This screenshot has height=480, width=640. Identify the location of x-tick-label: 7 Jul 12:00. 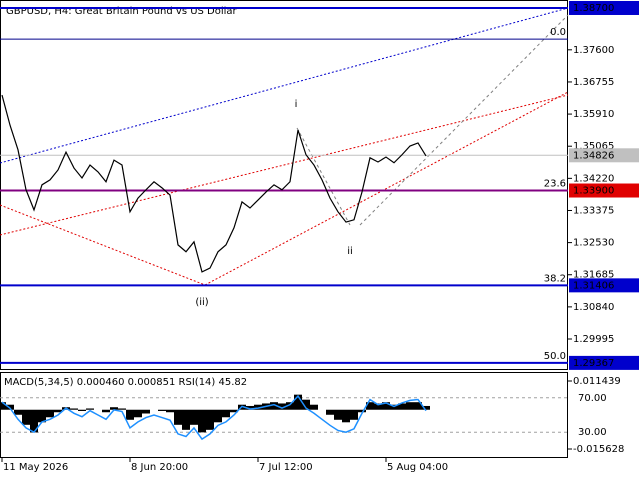
(286, 467).